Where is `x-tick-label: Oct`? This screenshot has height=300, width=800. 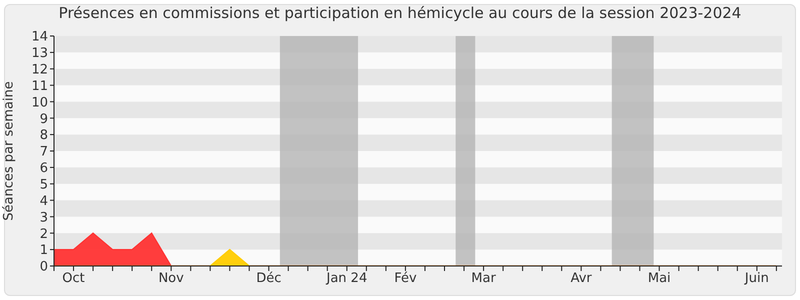
x-tick-label: Oct is located at coordinates (73, 278).